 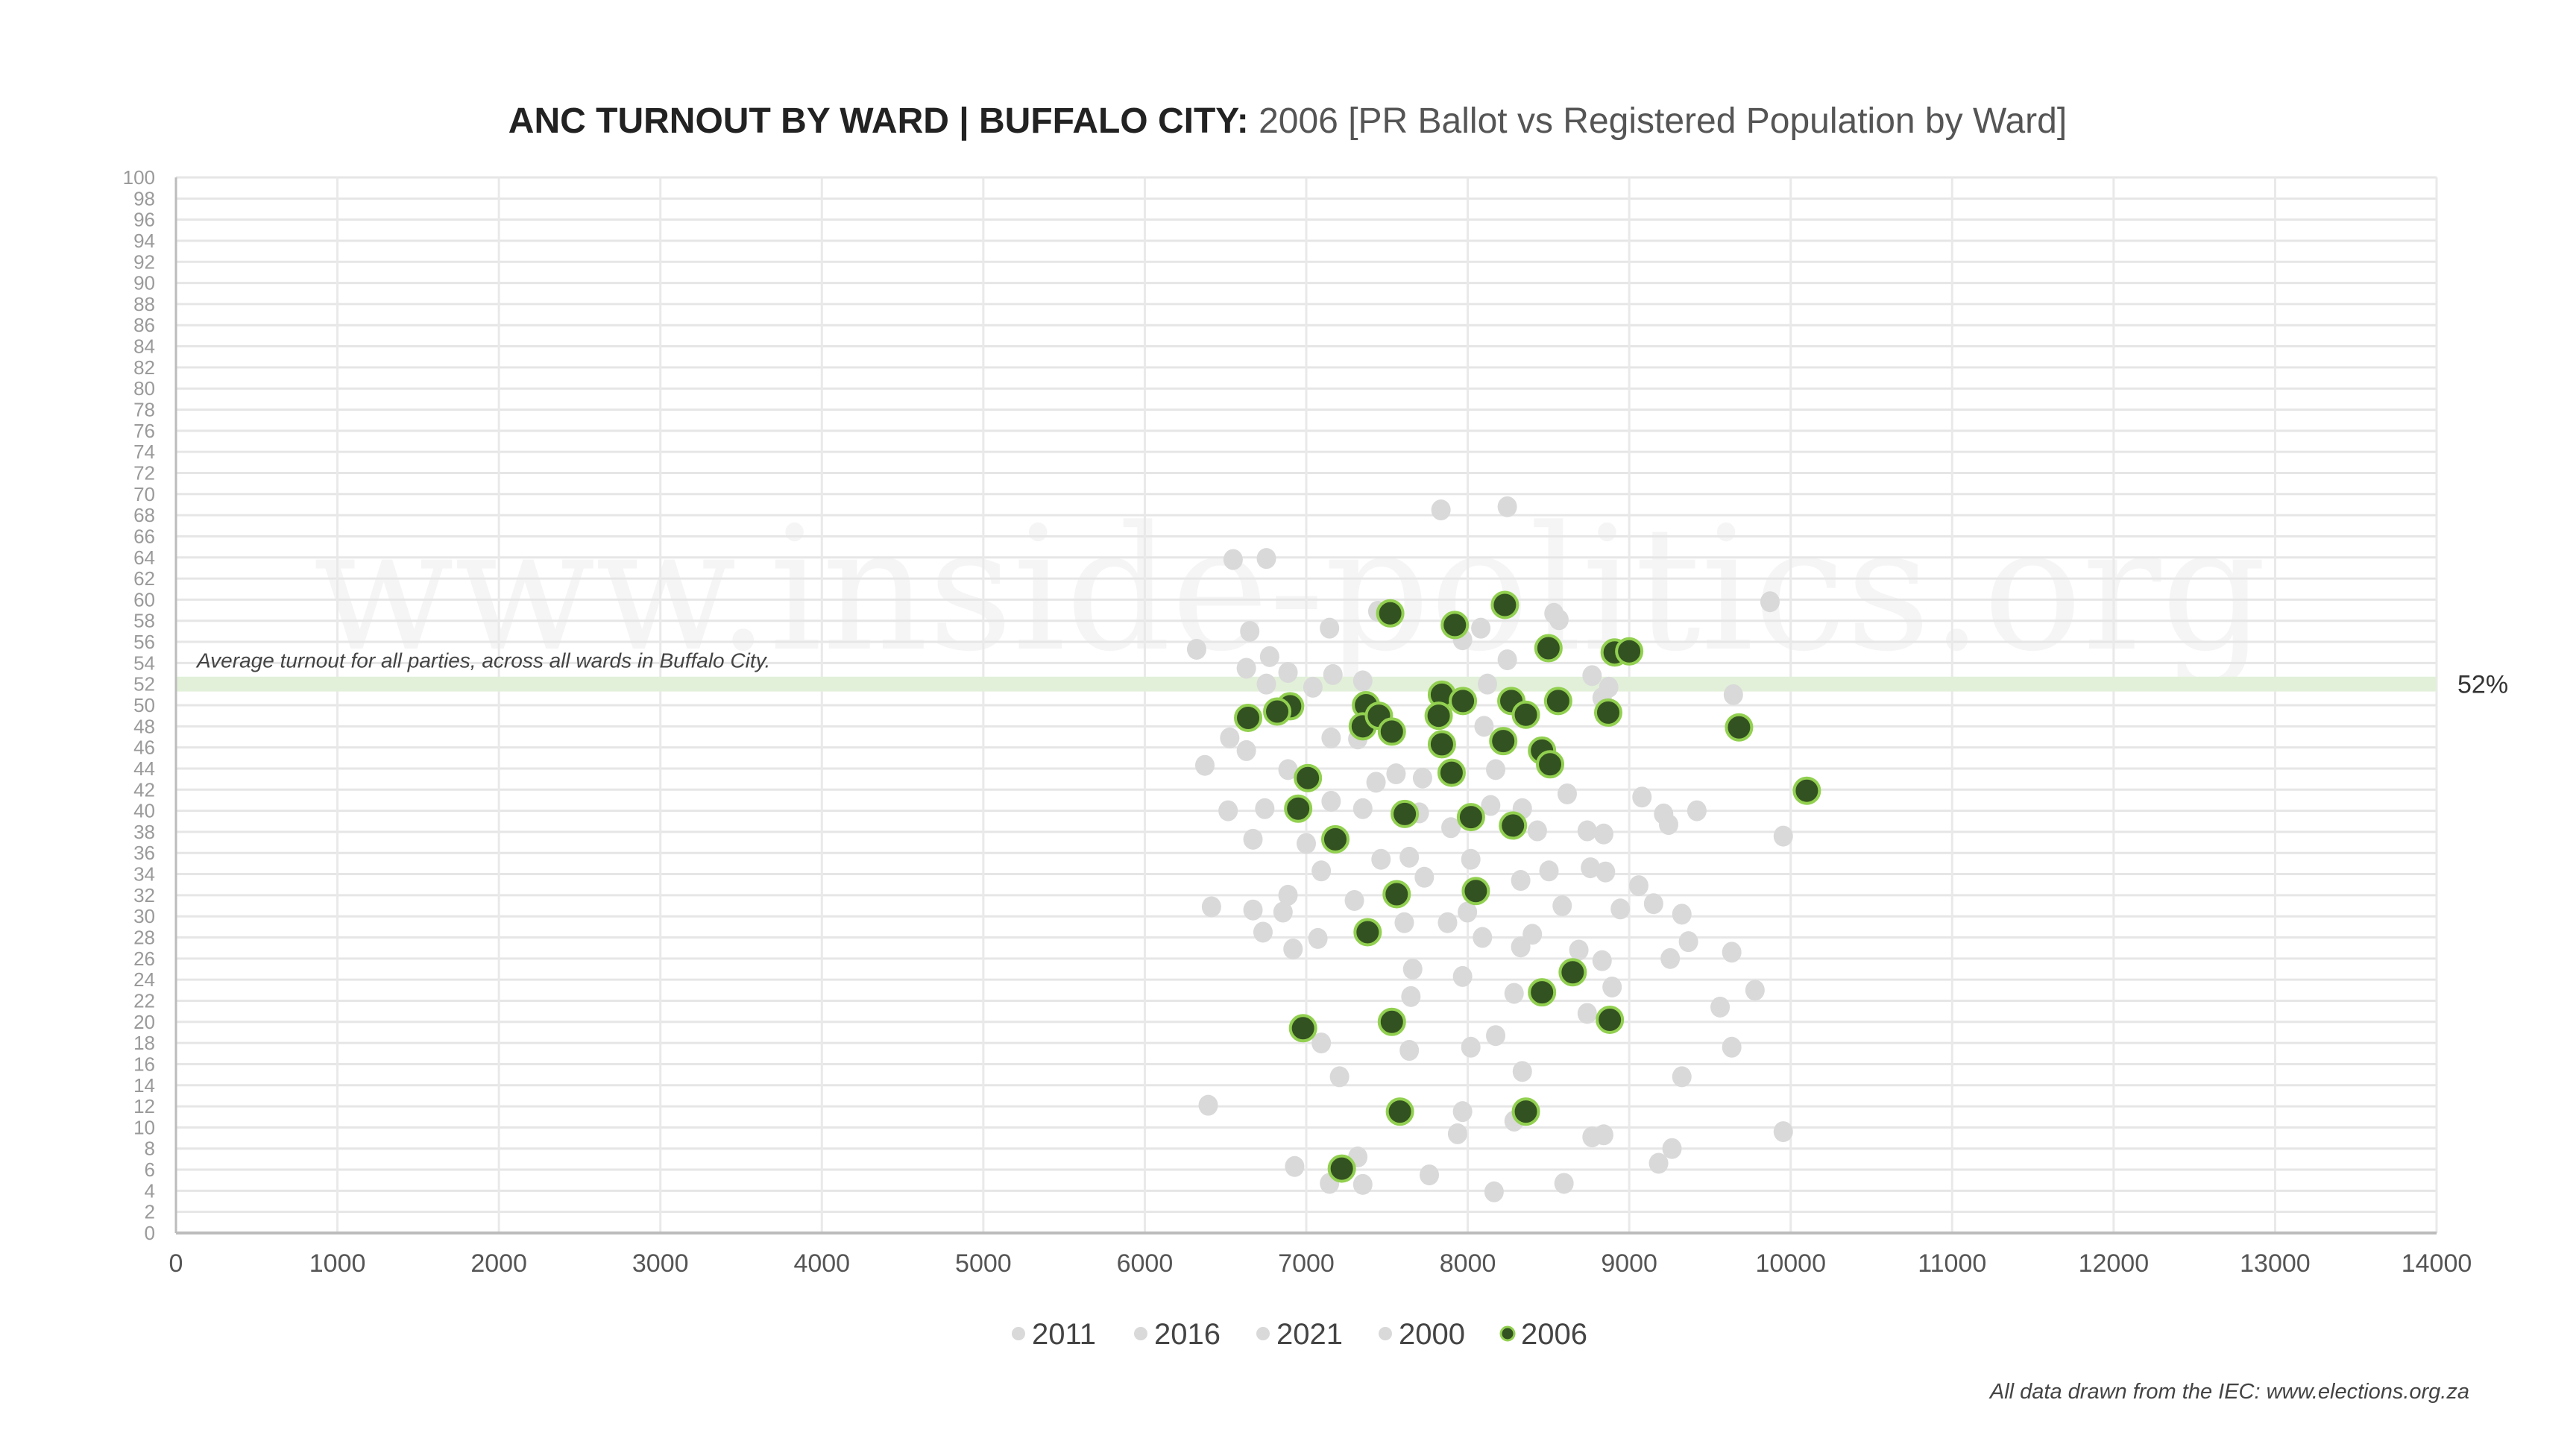 What do you see at coordinates (144, 1106) in the screenshot?
I see `y-tick-label: 12` at bounding box center [144, 1106].